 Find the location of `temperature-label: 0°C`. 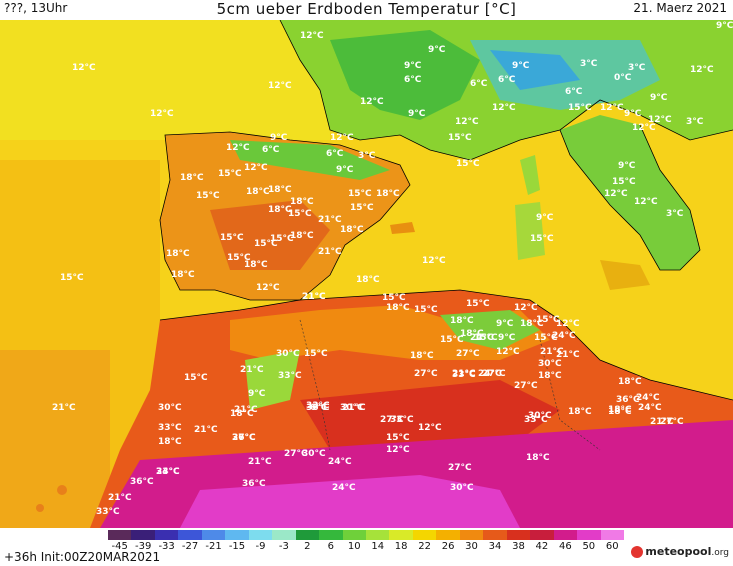

temperature-label: 0°C is located at coordinates (623, 78).